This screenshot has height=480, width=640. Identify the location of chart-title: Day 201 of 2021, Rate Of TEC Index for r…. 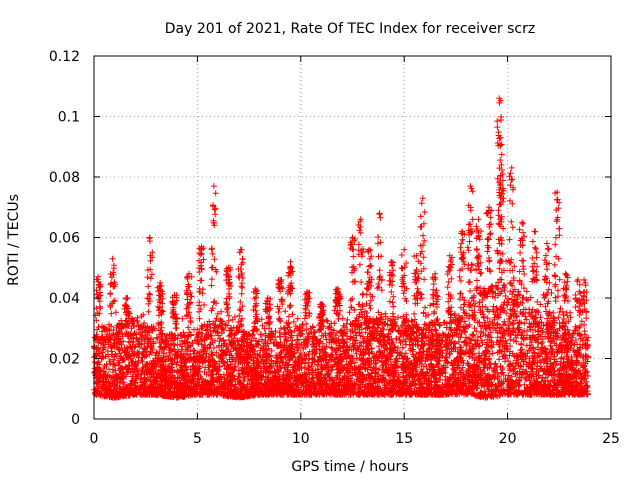
(350, 29).